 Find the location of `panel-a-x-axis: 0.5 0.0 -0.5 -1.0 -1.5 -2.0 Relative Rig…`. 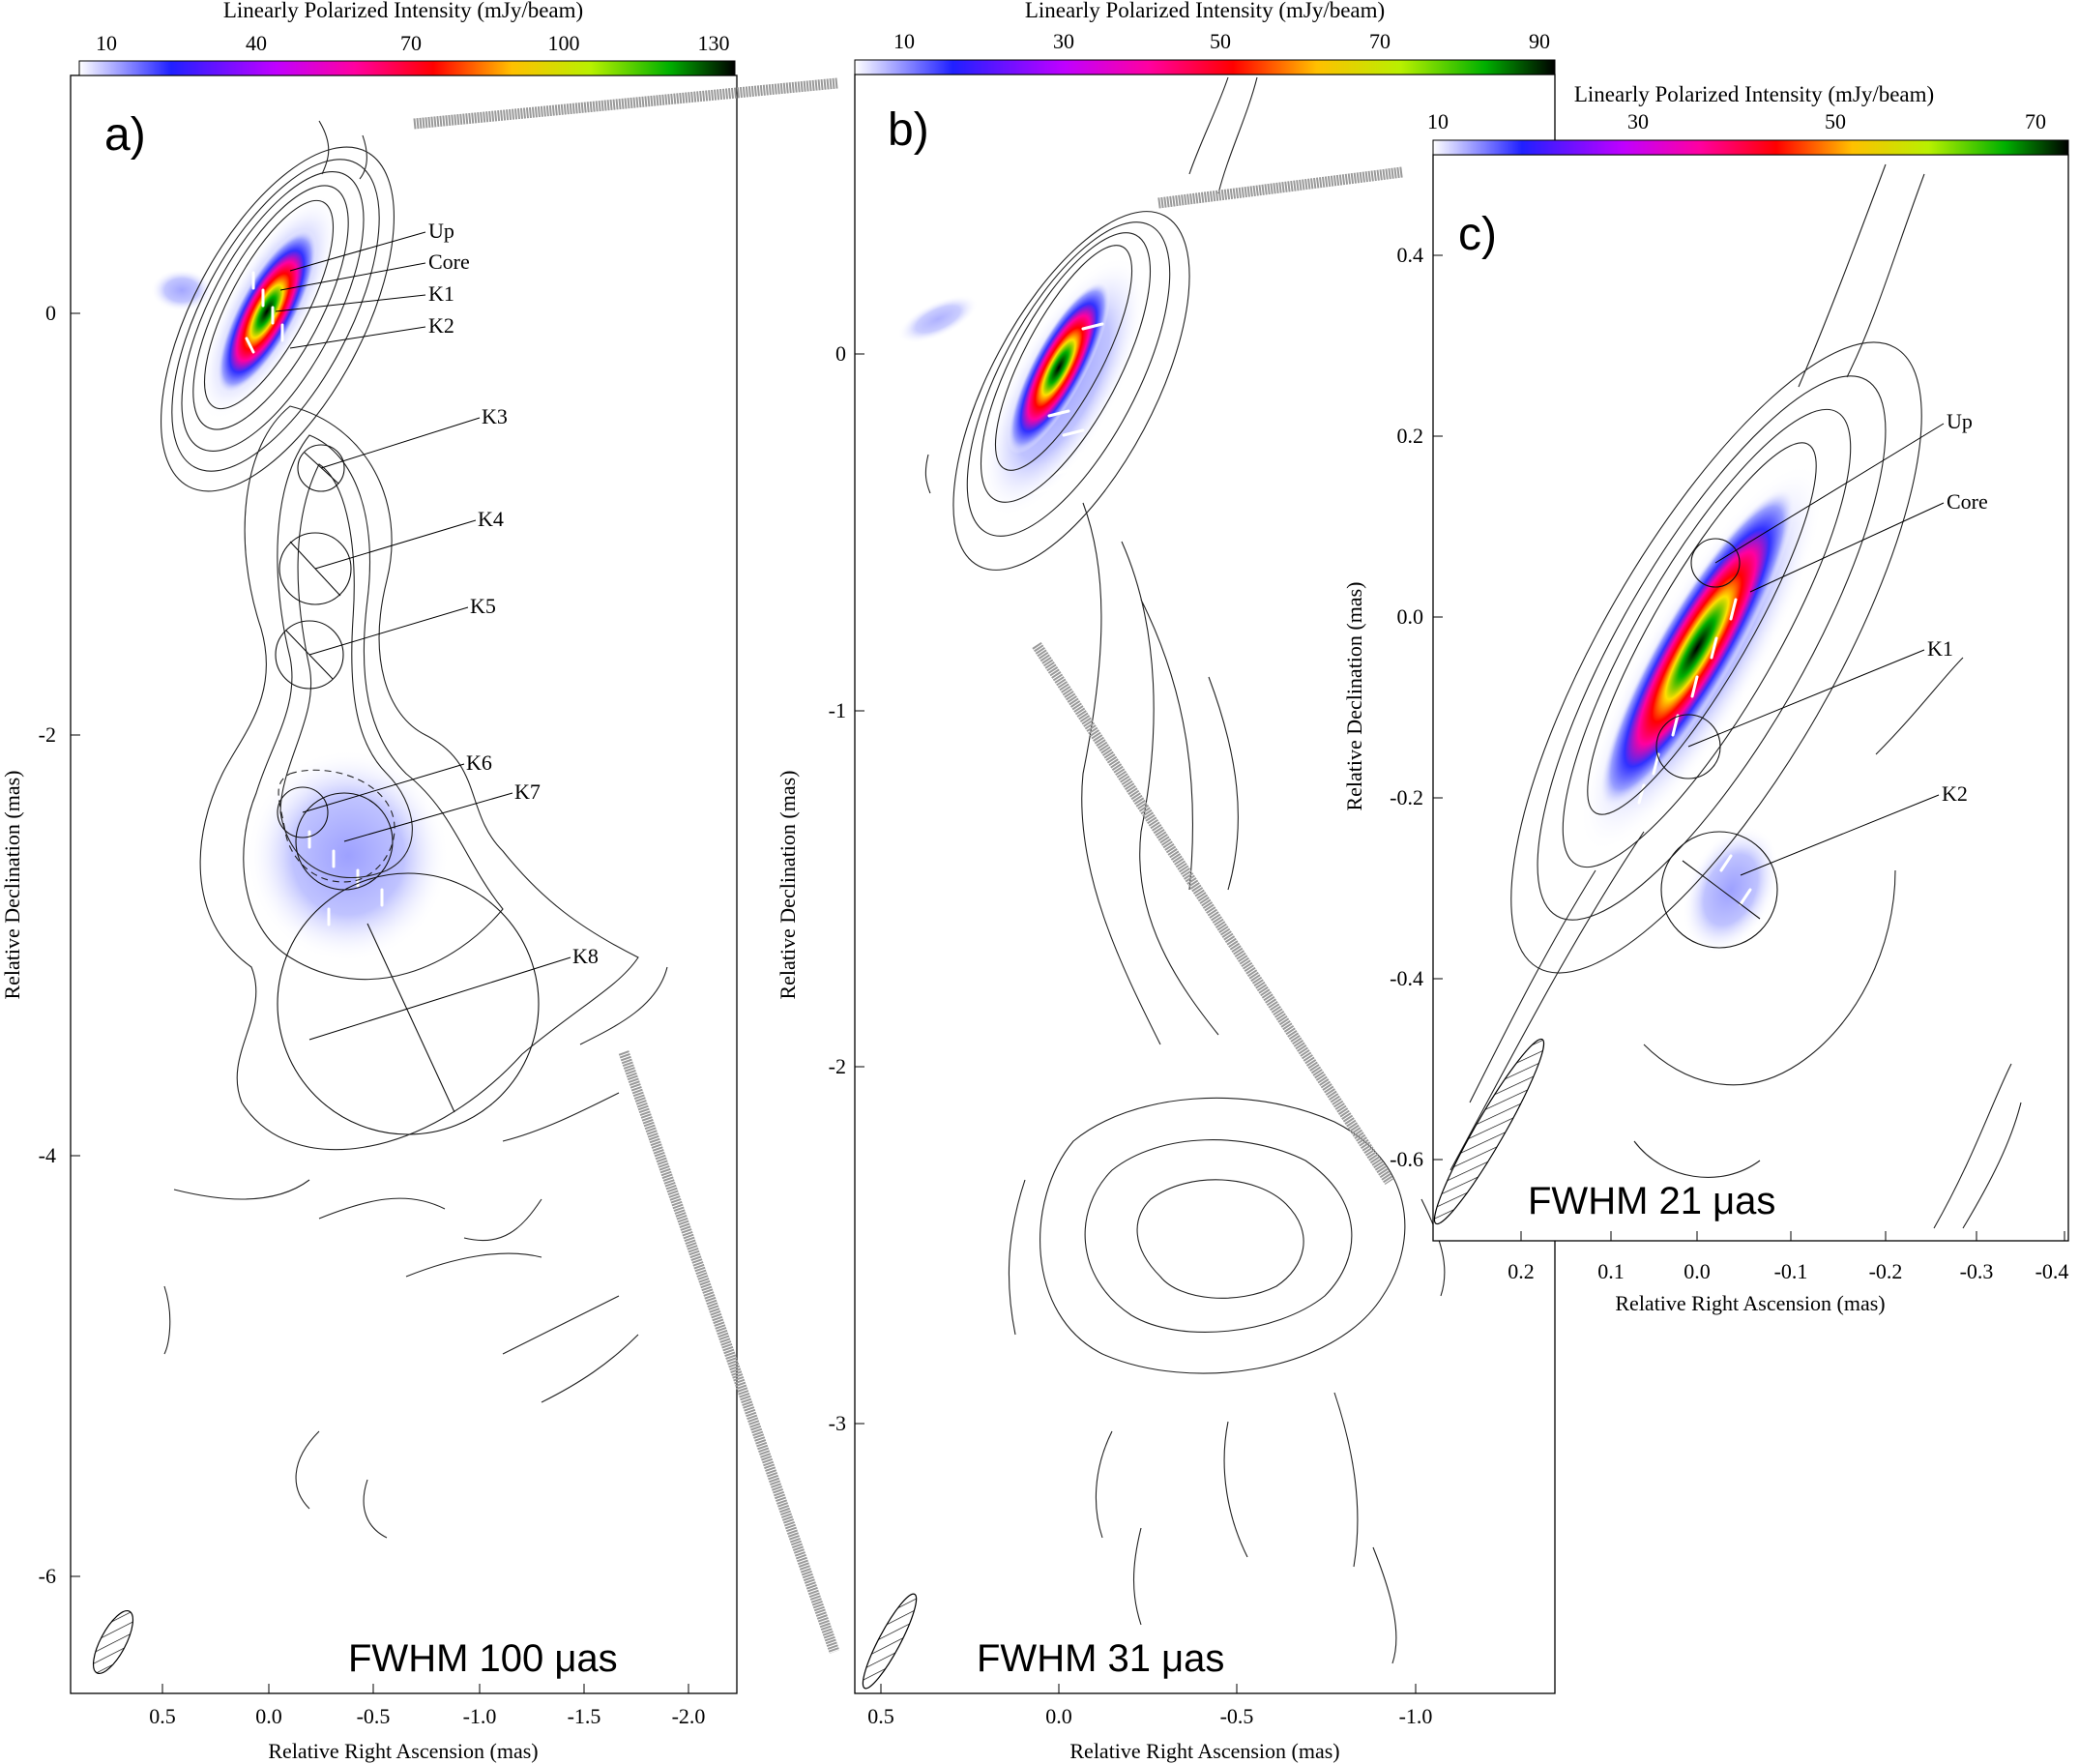

panel-a-x-axis: 0.5 0.0 -0.5 -1.0 -1.5 -2.0 Relative Rig… is located at coordinates (427, 1723).